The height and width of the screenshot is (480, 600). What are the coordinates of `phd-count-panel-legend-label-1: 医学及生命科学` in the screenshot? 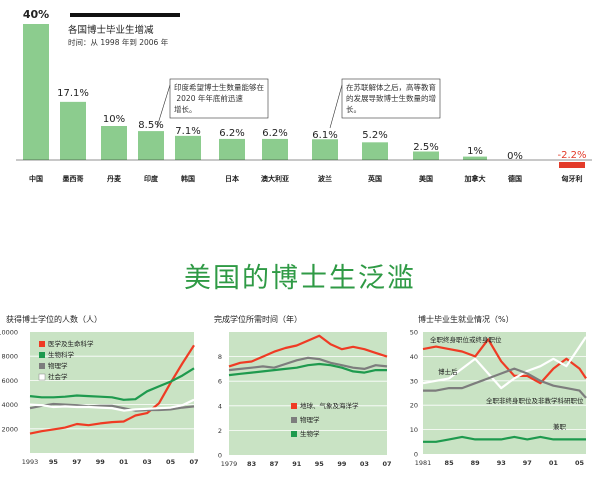 It's located at (71, 343).